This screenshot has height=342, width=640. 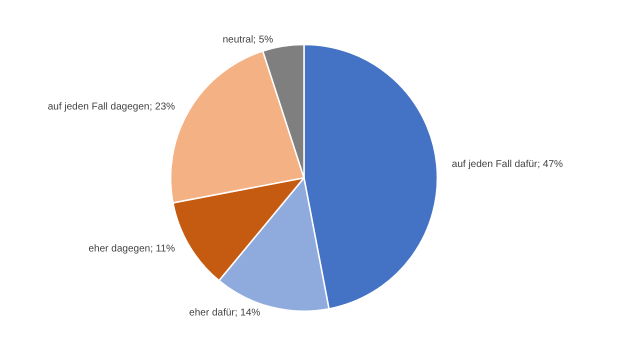 I want to click on slice-label: neutral; 5%, so click(x=248, y=40).